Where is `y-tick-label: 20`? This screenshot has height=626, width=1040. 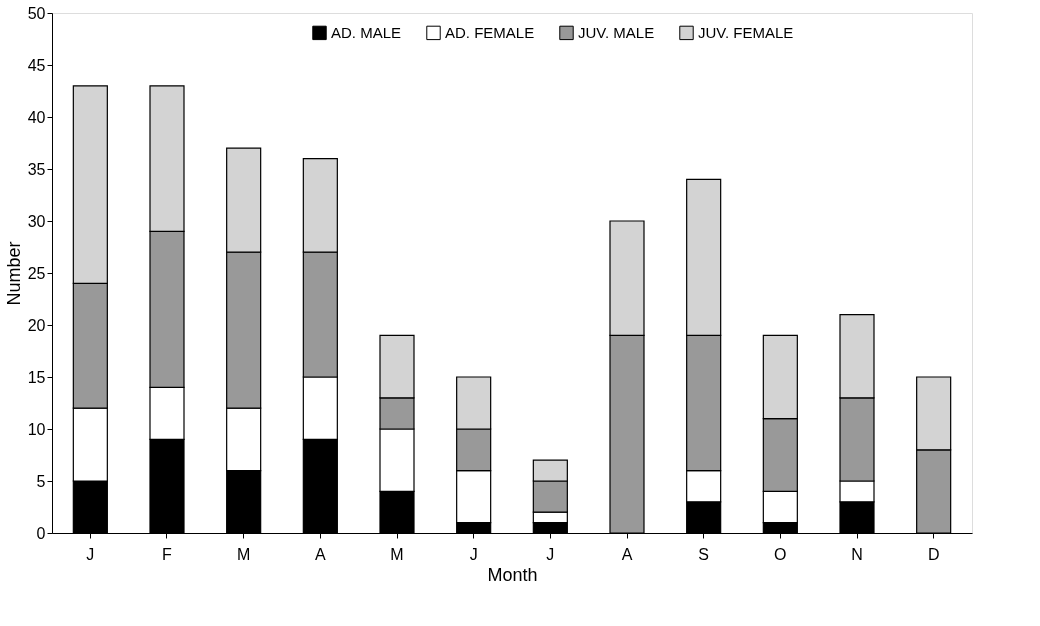
y-tick-label: 20 is located at coordinates (36, 325).